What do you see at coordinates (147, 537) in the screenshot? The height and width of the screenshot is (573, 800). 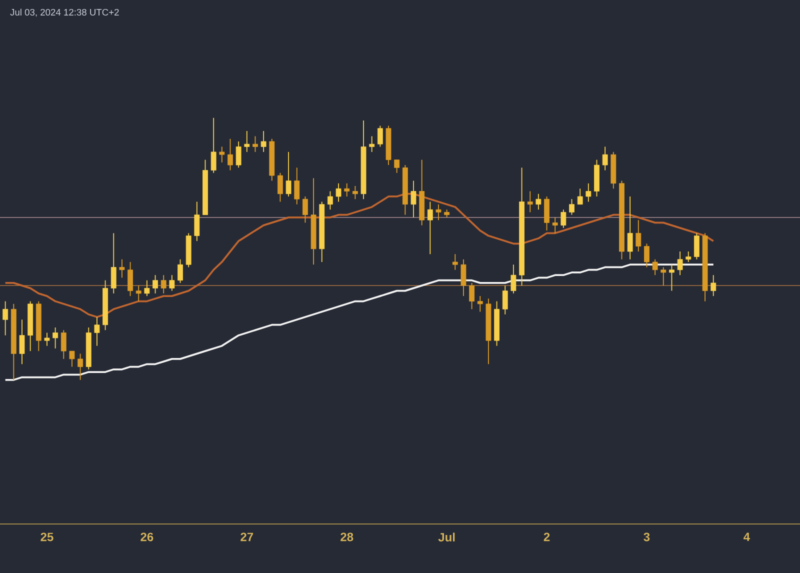 I see `x-tick-label: 26` at bounding box center [147, 537].